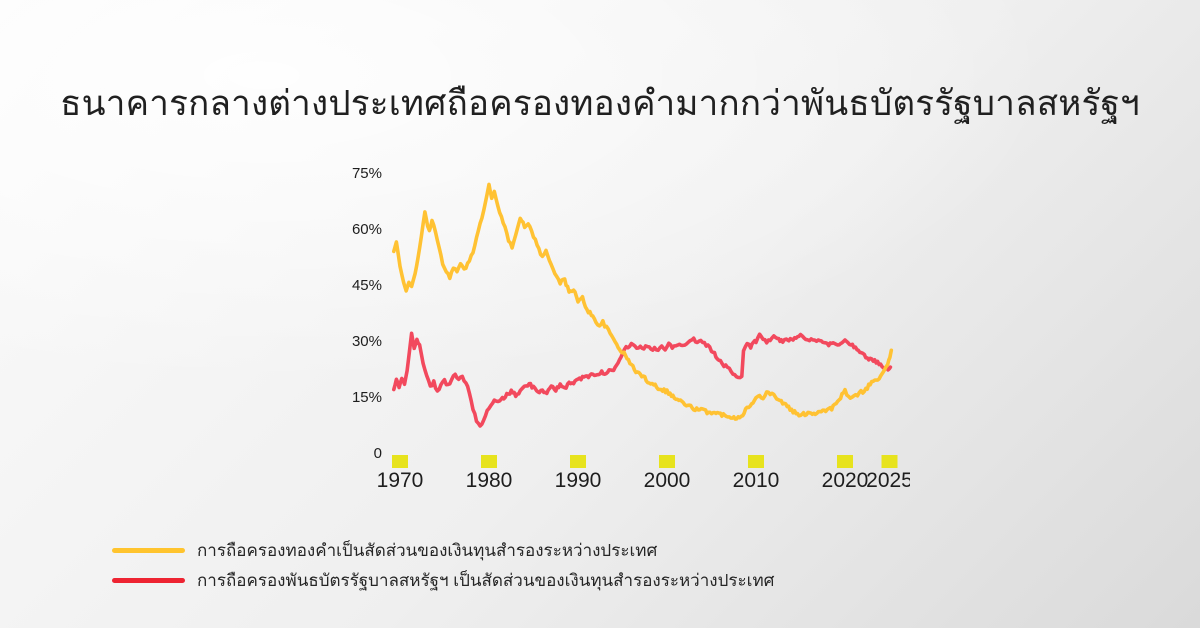  I want to click on x-tick-label: 1980, so click(489, 480).